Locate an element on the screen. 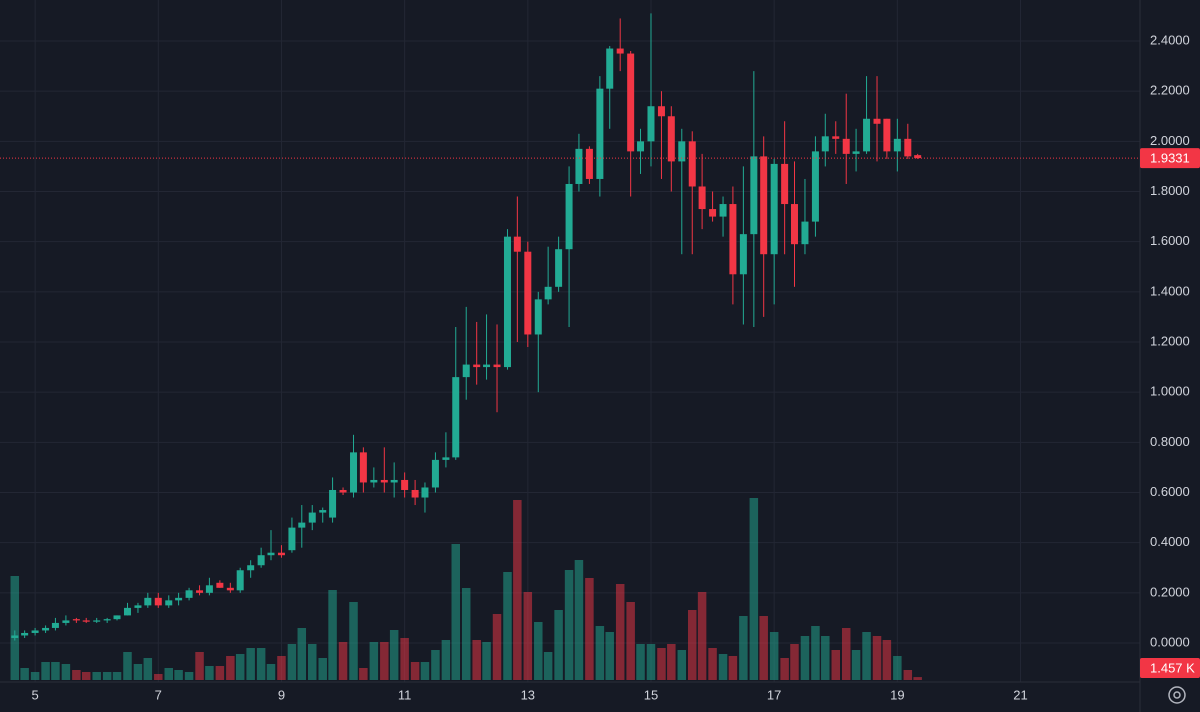 The image size is (1200, 712). last-price-badge is located at coordinates (1170, 158).